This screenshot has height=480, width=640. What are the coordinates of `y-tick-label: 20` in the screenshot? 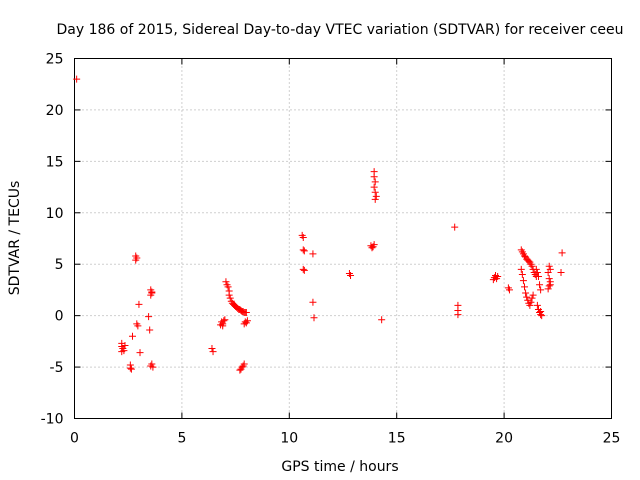 It's located at (55, 111).